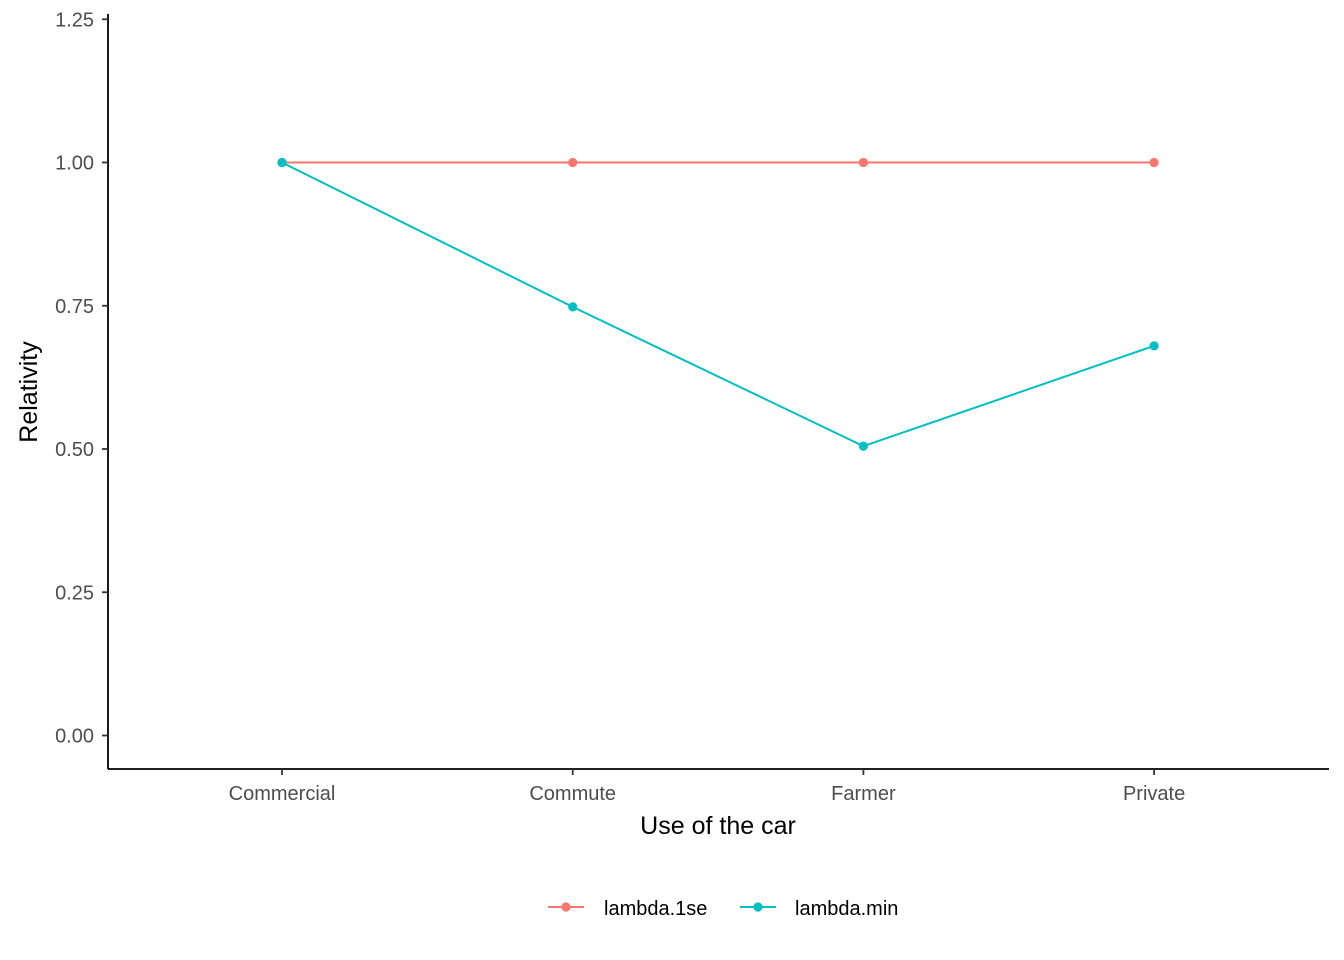 The width and height of the screenshot is (1344, 960). I want to click on x-tick-label: Private, so click(1154, 794).